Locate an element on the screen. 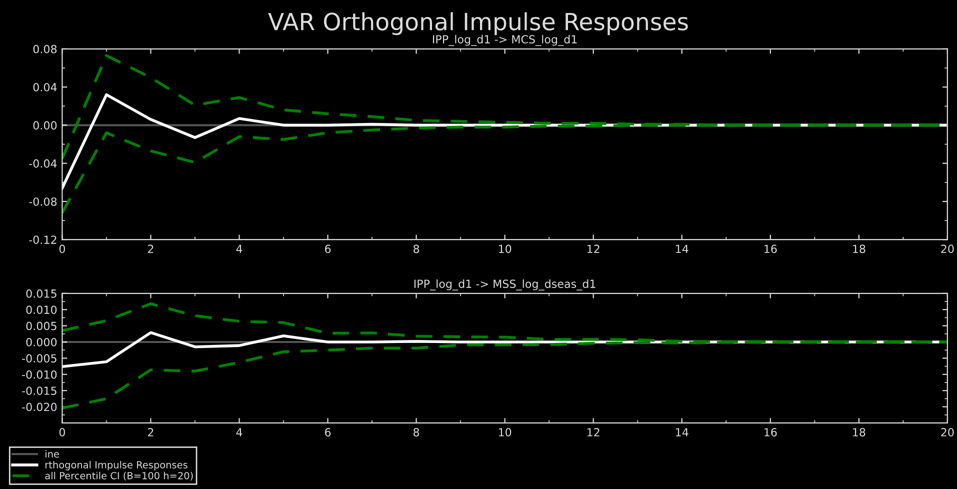 The width and height of the screenshot is (957, 489). y-tick-label: 0.010 is located at coordinates (41, 310).